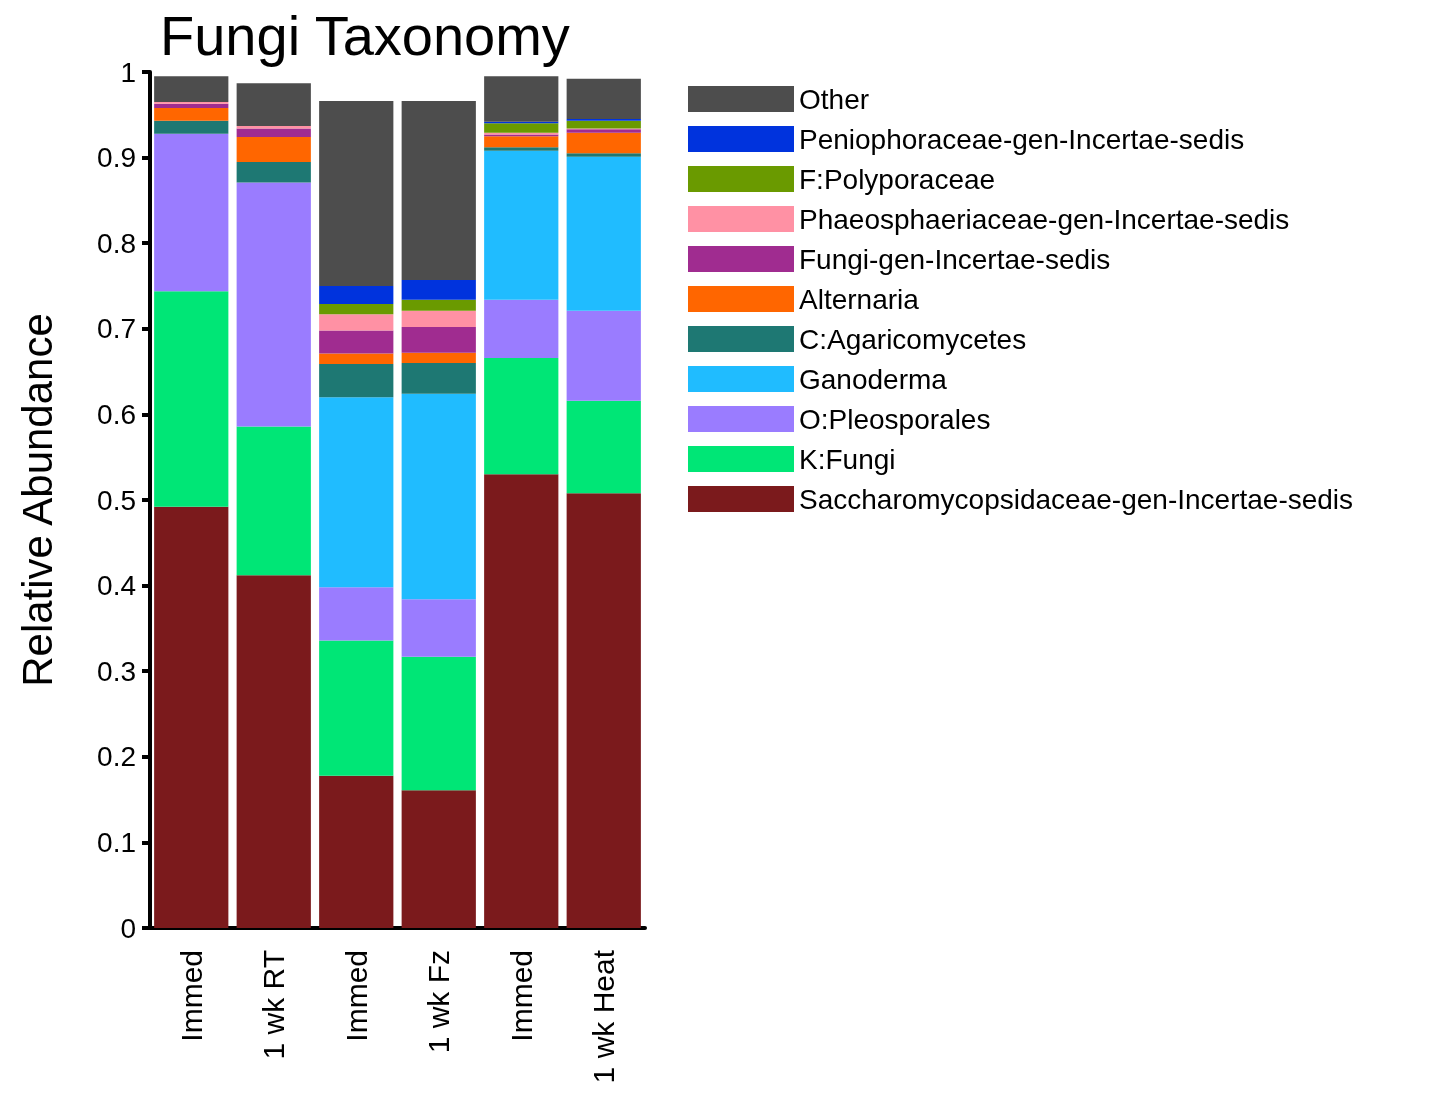 This screenshot has height=1110, width=1442. Describe the element at coordinates (834, 99) in the screenshot. I see `legend-label: Other` at that location.